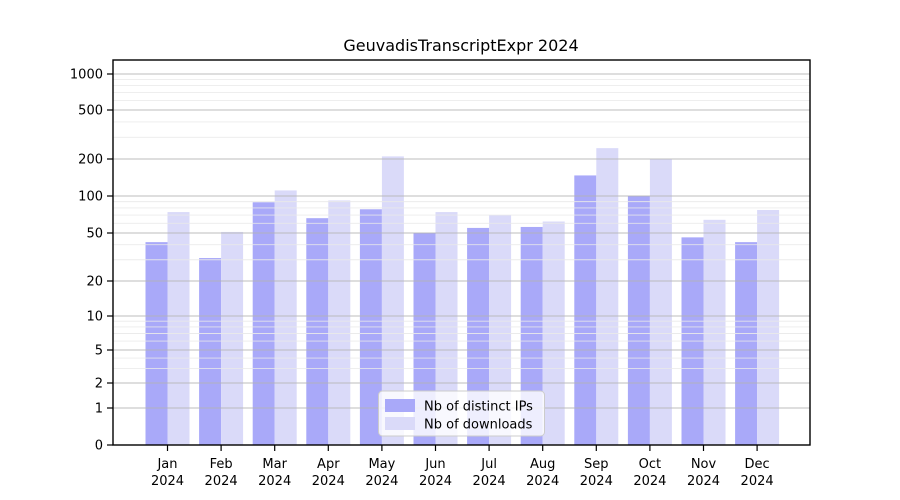 This screenshot has height=500, width=900. What do you see at coordinates (757, 473) in the screenshot?
I see `x-tick-label-dec: Dec 2024` at bounding box center [757, 473].